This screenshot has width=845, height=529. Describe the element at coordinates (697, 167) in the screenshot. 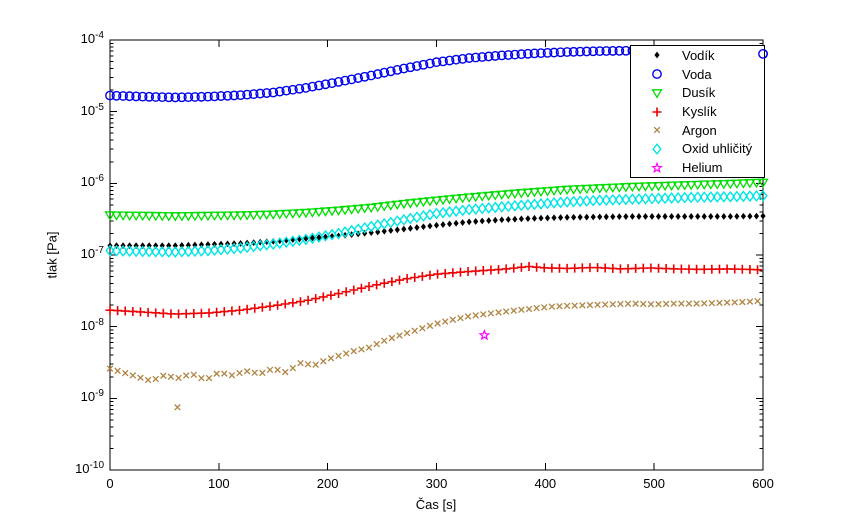

I see `legend-entry-helium: Helium` at that location.